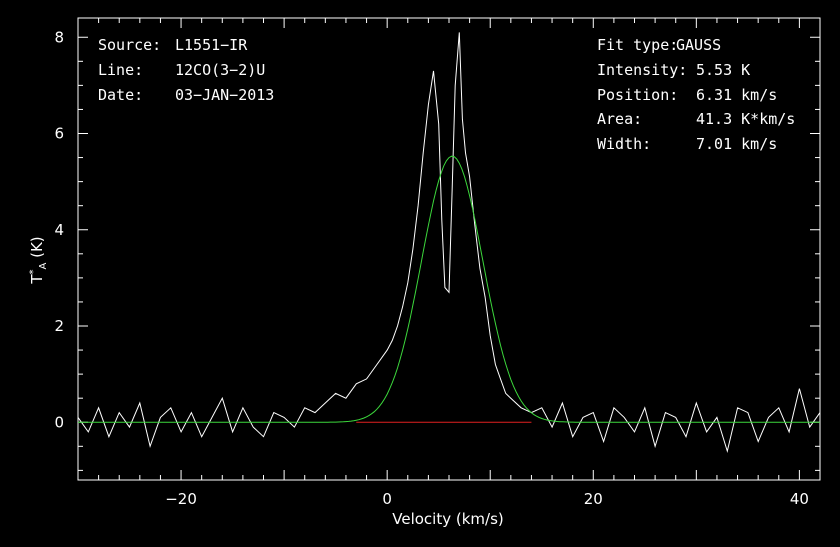  Describe the element at coordinates (746, 119) in the screenshot. I see `area-value: 41.3 K*km/s` at that location.